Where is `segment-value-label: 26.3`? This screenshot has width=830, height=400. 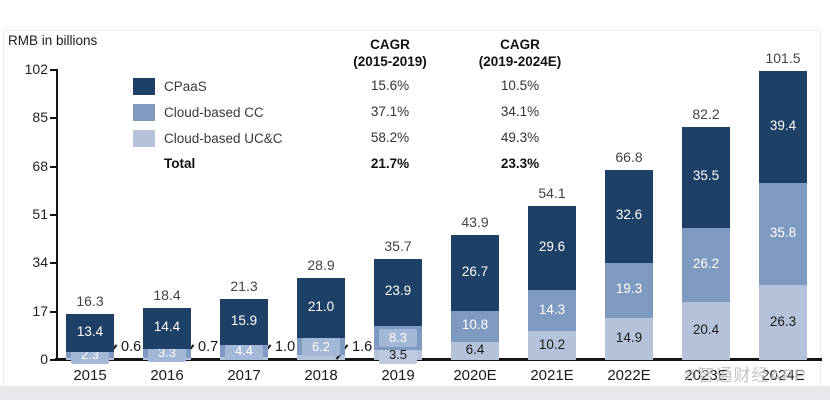 segment-value-label: 26.3 is located at coordinates (783, 321).